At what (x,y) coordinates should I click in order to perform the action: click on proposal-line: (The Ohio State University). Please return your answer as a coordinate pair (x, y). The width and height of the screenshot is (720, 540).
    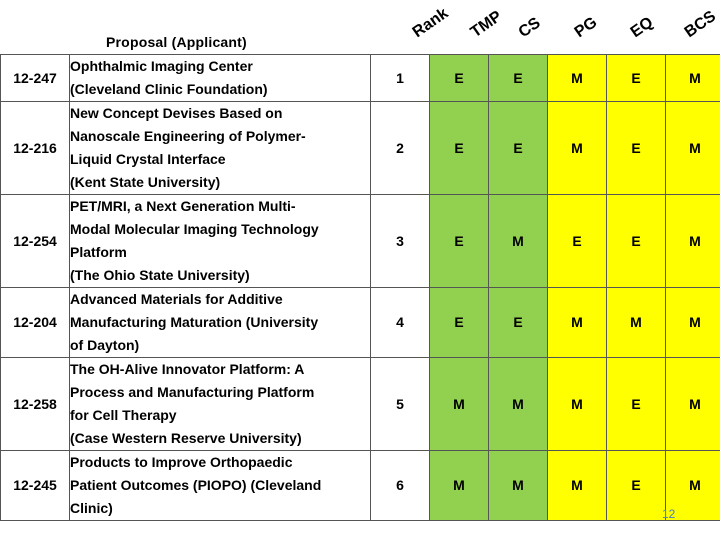
    Looking at the image, I should click on (160, 275).